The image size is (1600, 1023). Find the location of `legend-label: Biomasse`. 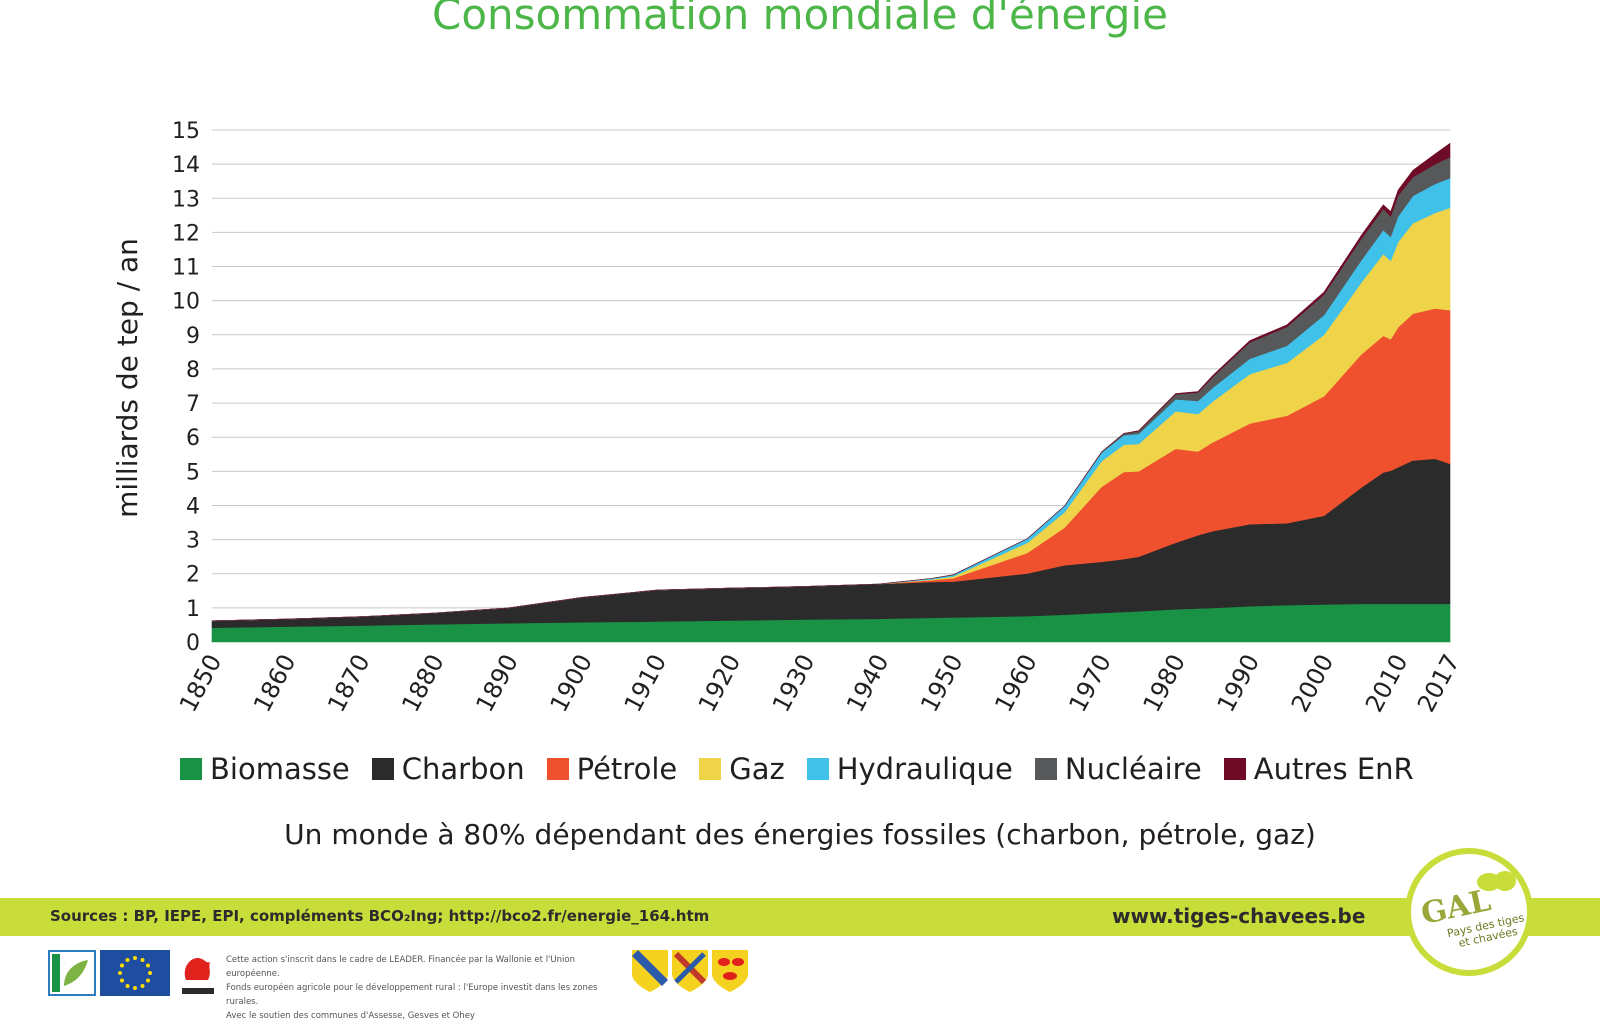

legend-label: Biomasse is located at coordinates (280, 769).